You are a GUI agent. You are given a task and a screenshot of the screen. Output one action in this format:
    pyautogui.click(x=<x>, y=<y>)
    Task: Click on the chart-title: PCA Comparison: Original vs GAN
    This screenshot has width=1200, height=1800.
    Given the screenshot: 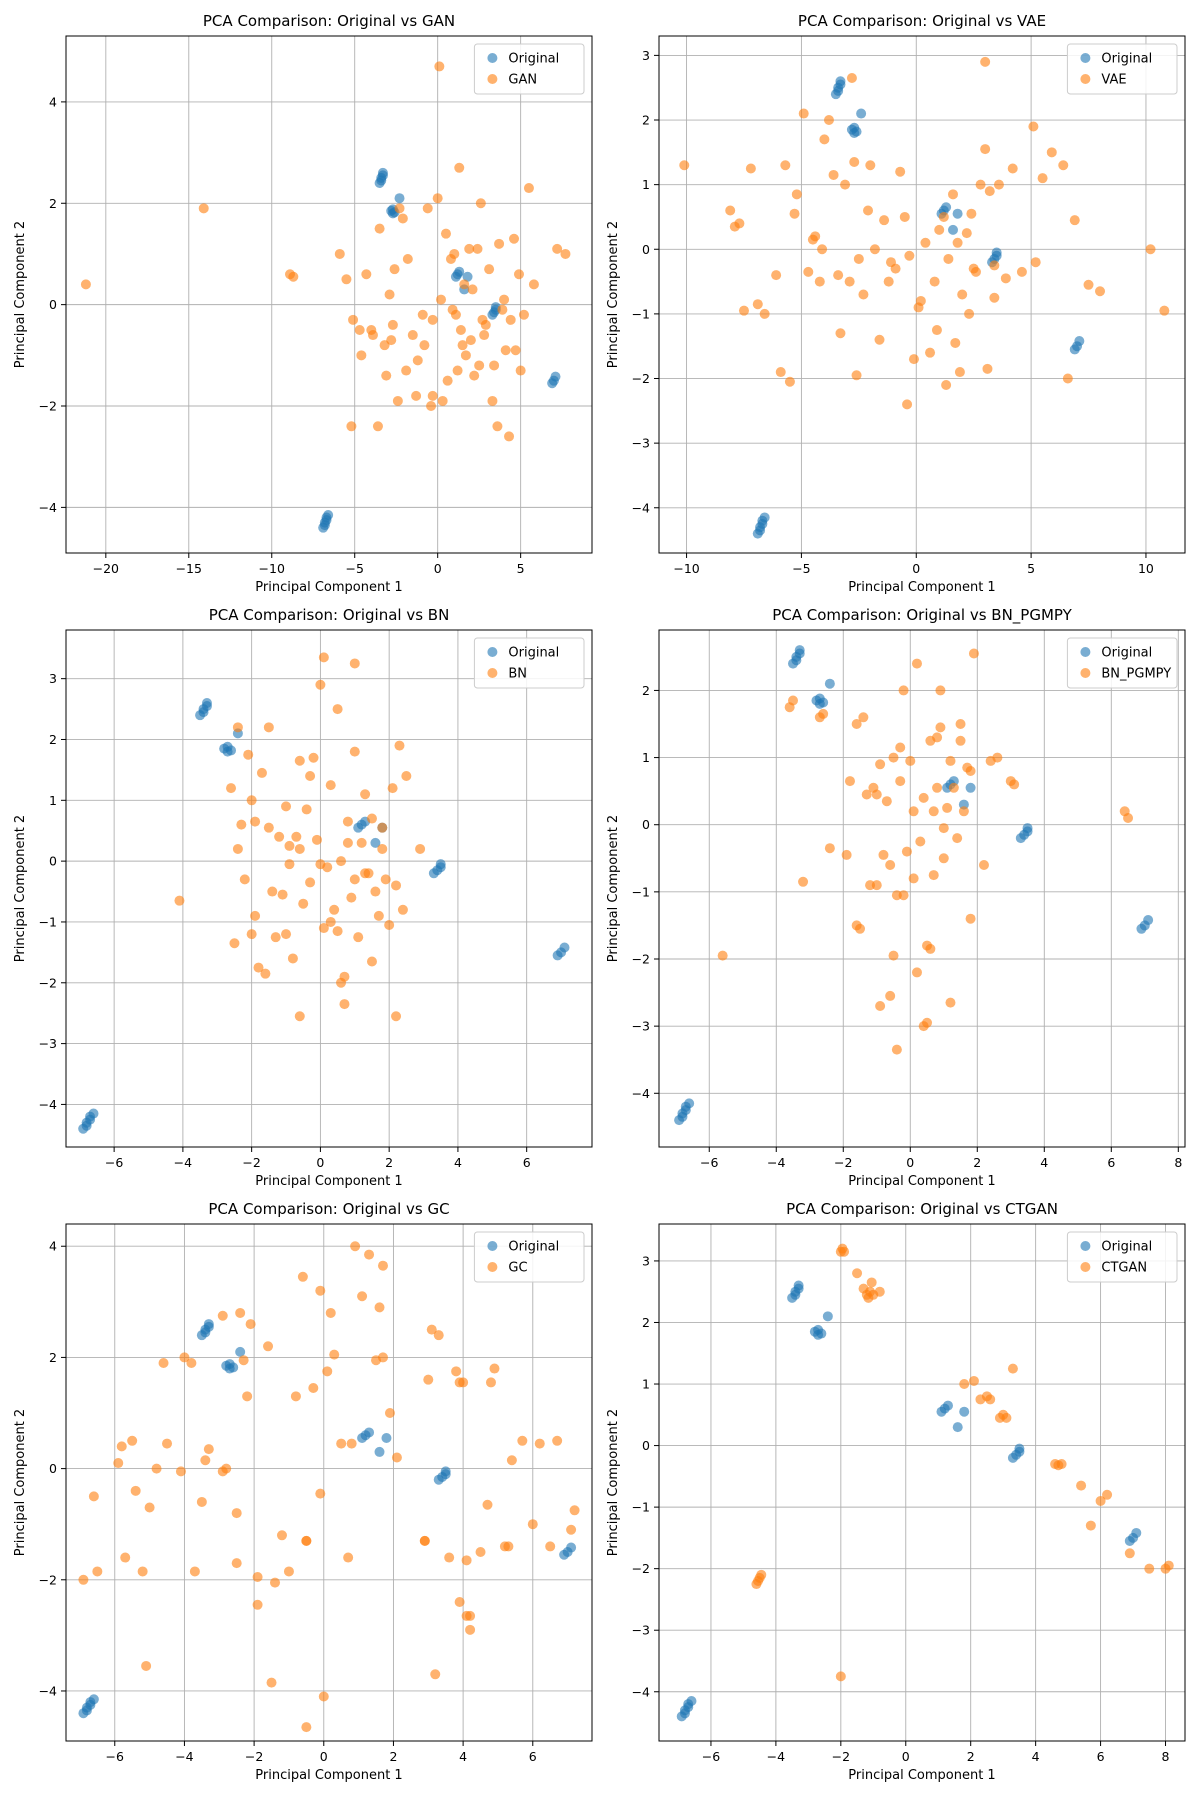 What is the action you would take?
    pyautogui.click(x=329, y=21)
    